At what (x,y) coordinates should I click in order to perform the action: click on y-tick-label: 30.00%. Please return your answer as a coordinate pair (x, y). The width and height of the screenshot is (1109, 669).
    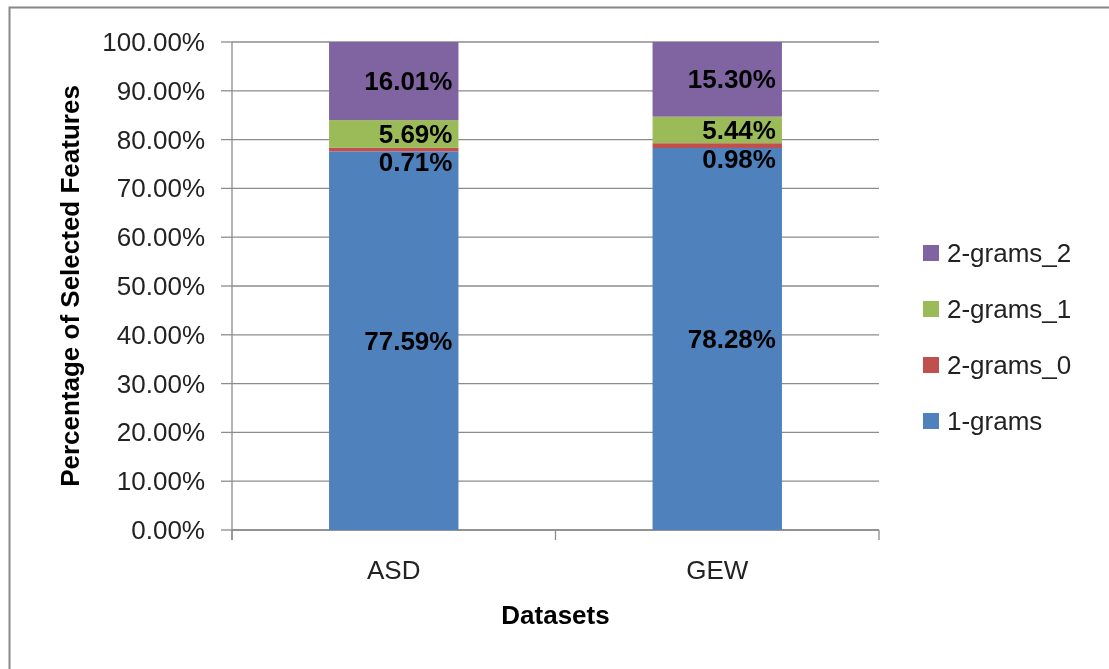
    Looking at the image, I should click on (160, 383).